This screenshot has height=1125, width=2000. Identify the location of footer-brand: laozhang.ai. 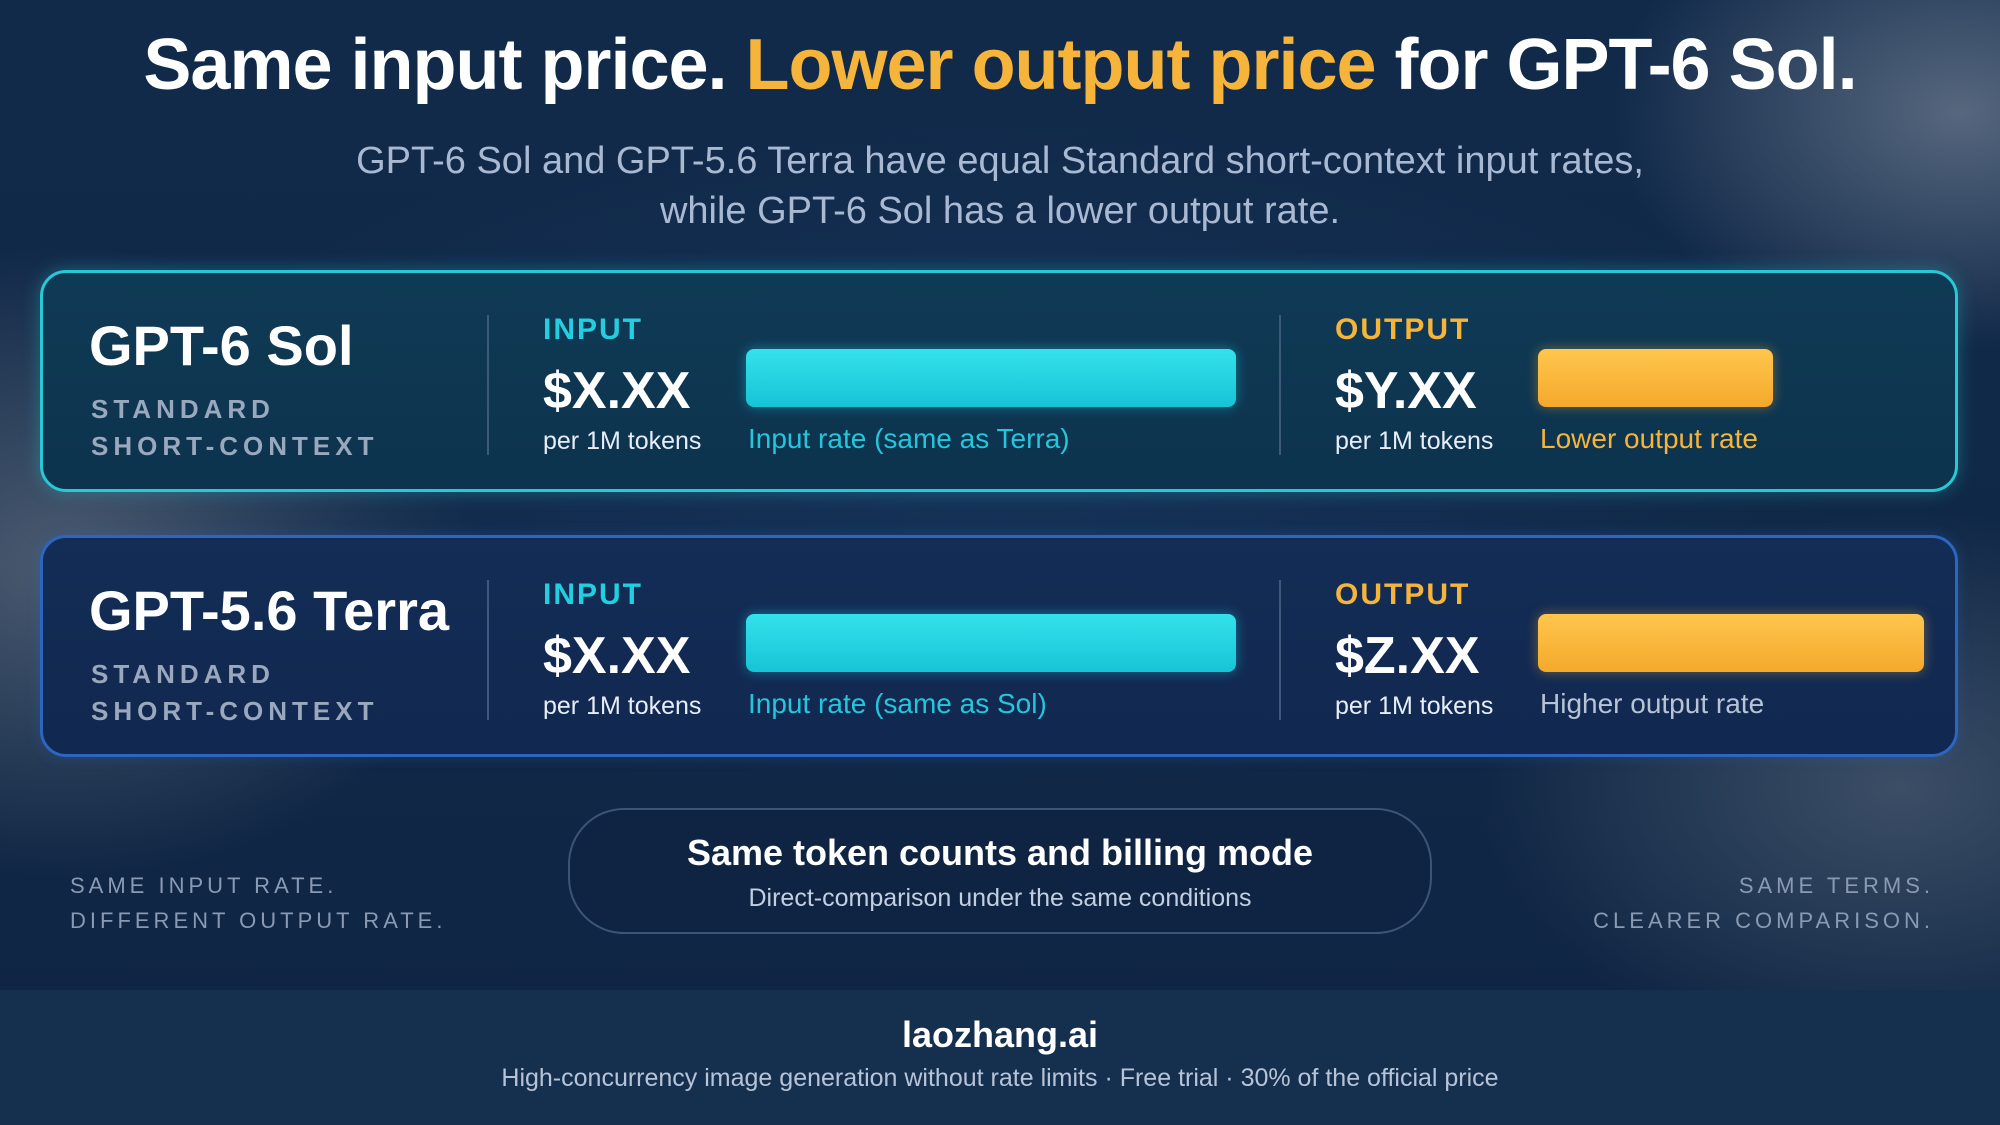
(1000, 1034).